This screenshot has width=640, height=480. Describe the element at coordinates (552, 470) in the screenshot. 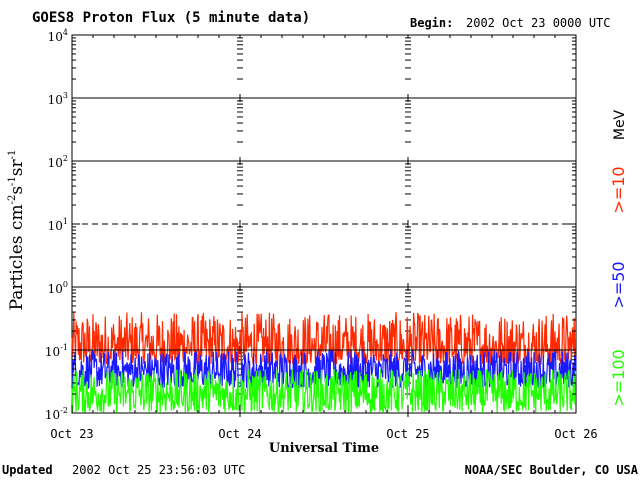

I see `credit: NOAA/SEC Boulder, CO USA` at that location.